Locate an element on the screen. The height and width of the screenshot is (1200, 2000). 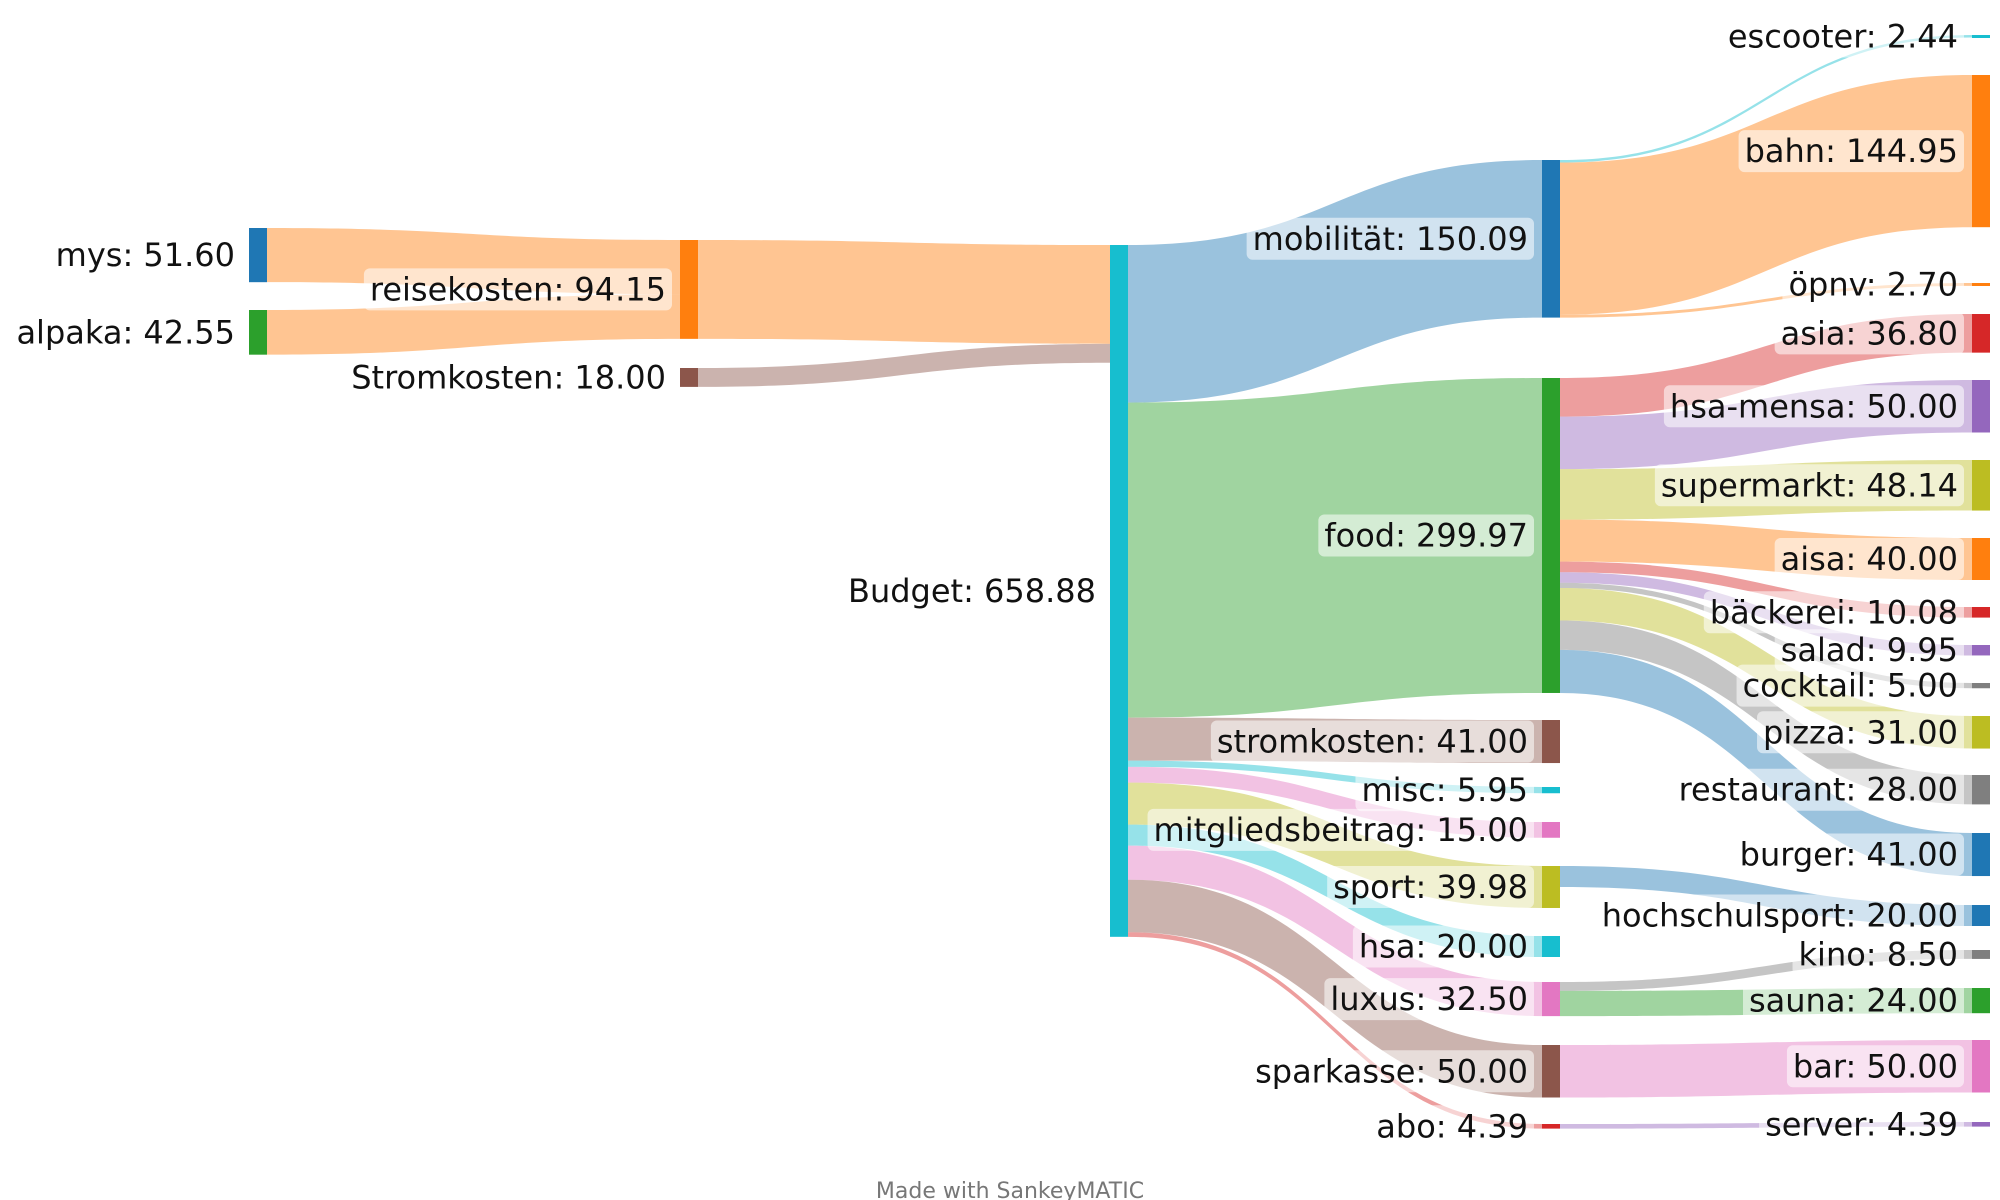
label-backdrop-hsa-mensa is located at coordinates (1813, 406).